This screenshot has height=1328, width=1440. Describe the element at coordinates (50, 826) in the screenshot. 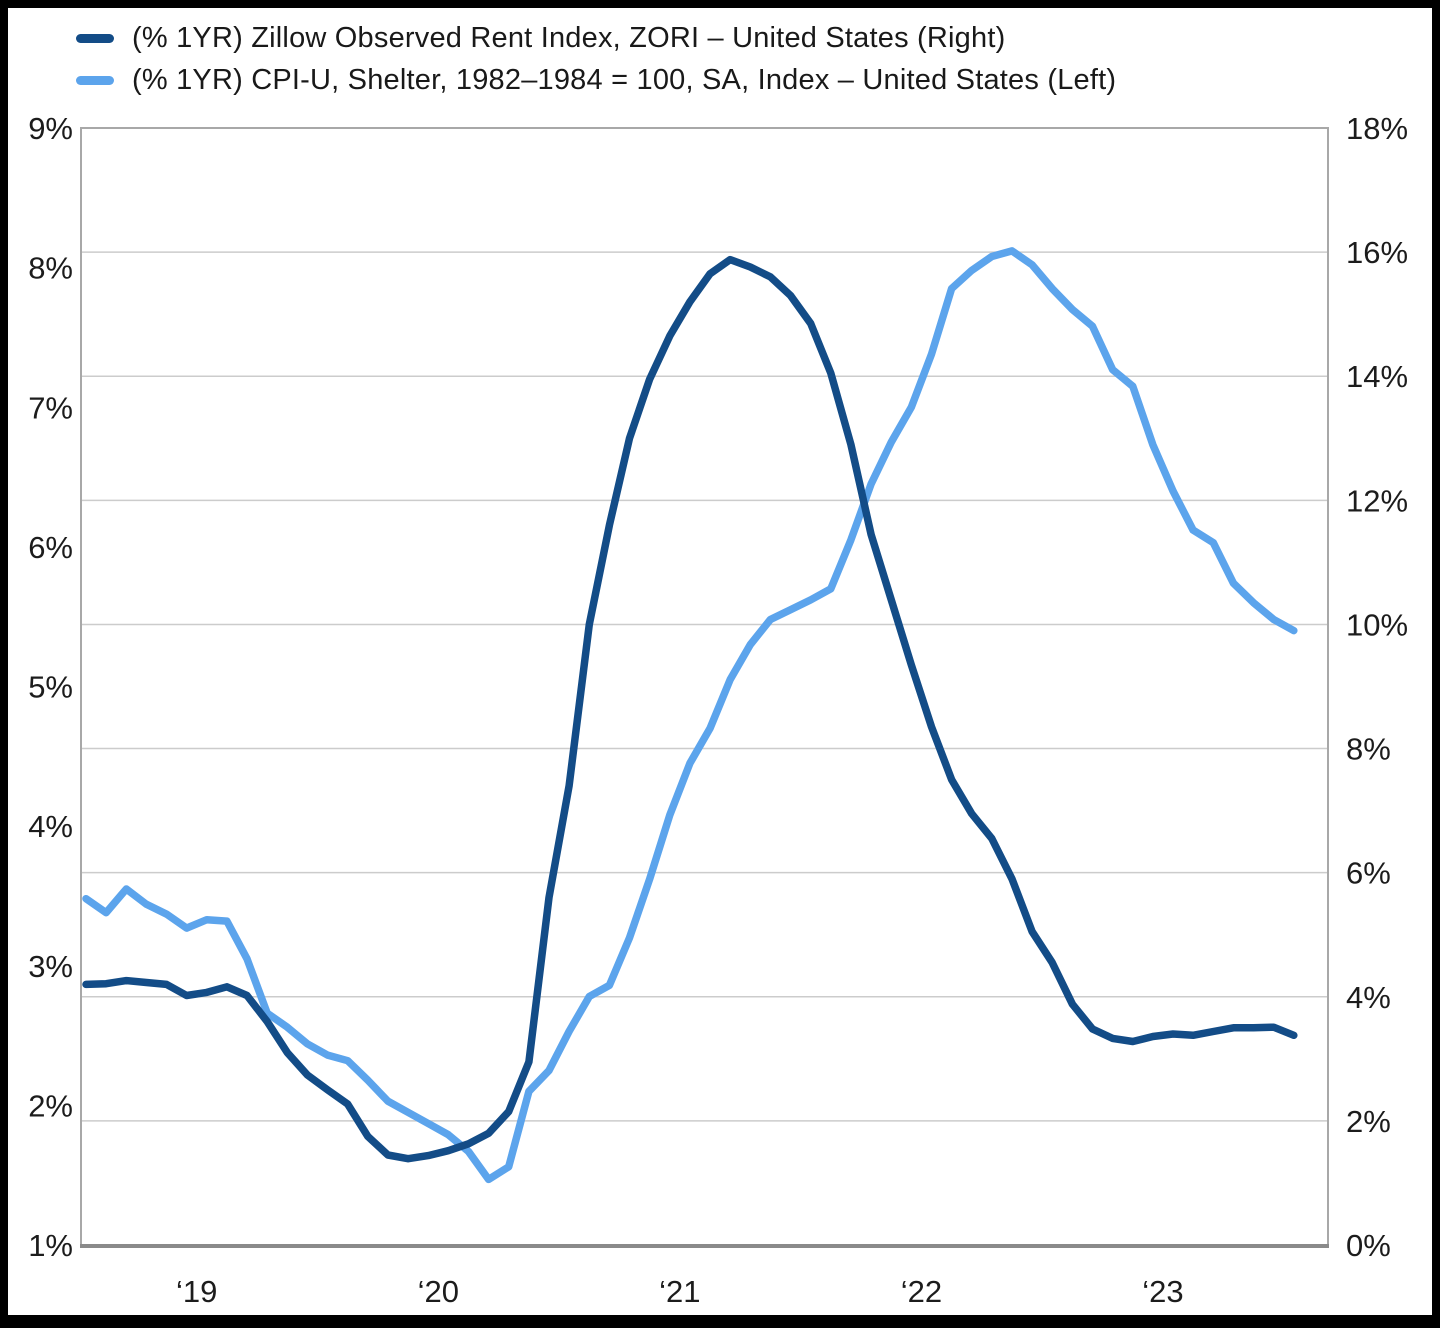

I see `left-axis-tick-label: 4%` at that location.